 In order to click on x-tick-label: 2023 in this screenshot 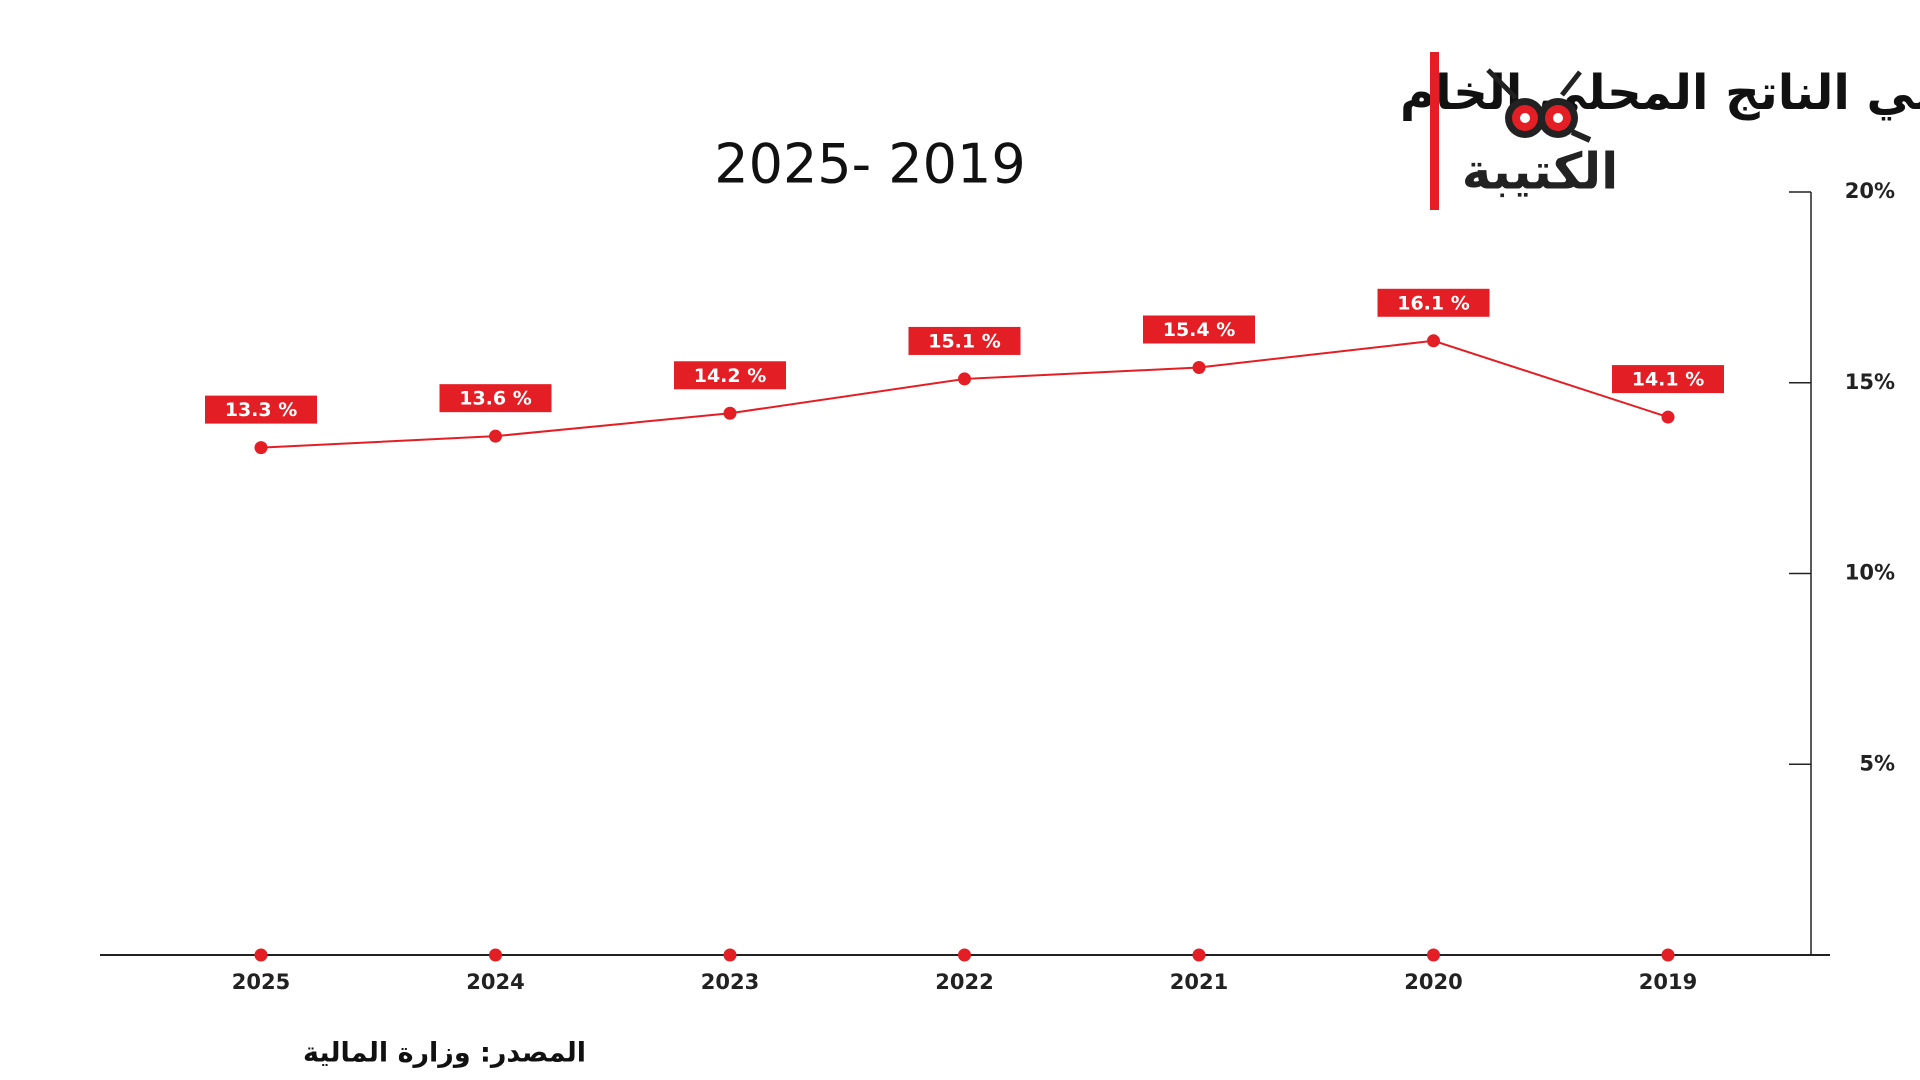, I will do `click(730, 982)`.